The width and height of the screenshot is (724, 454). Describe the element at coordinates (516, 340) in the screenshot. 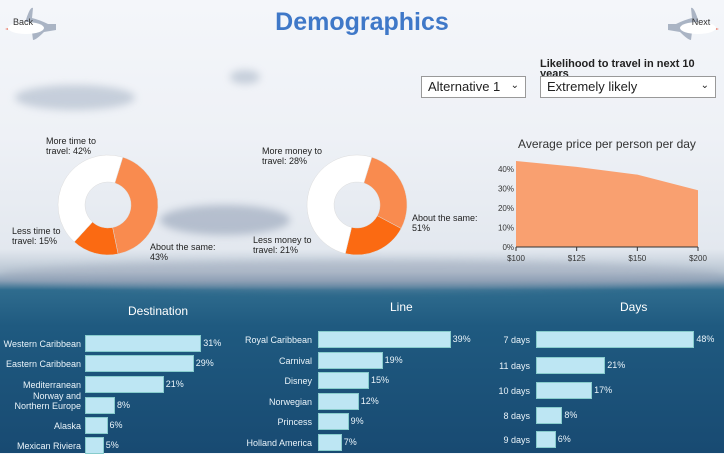

I see `bar-category-label: 7 days` at that location.